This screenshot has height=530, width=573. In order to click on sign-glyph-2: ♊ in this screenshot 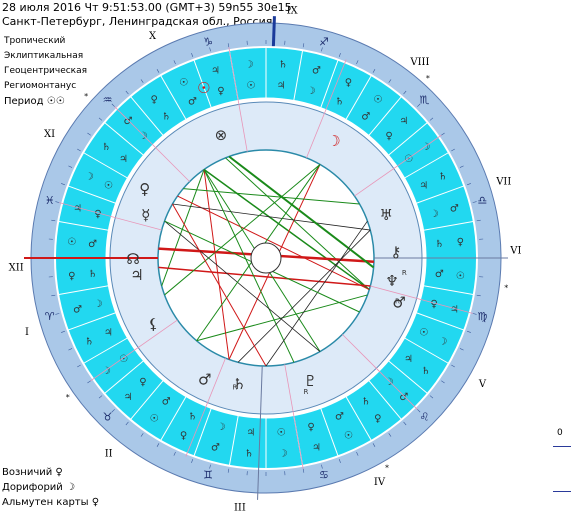, I will do `click(208, 474)`.